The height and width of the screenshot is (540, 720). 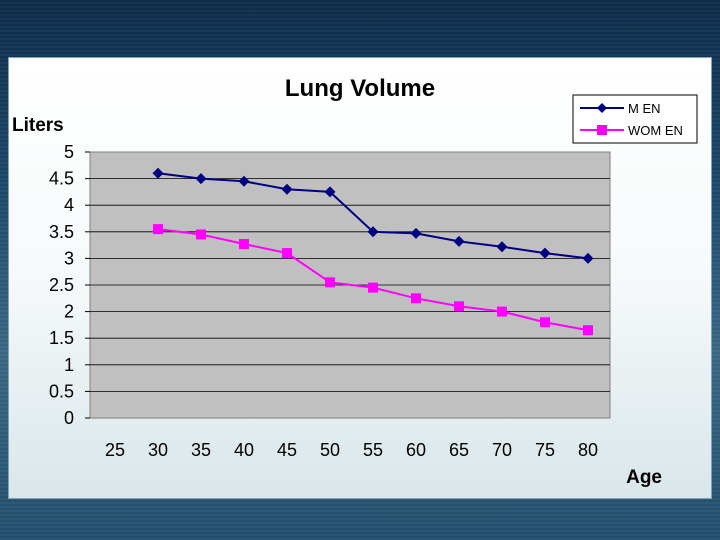 I want to click on legend-label: WOM EN, so click(x=655, y=130).